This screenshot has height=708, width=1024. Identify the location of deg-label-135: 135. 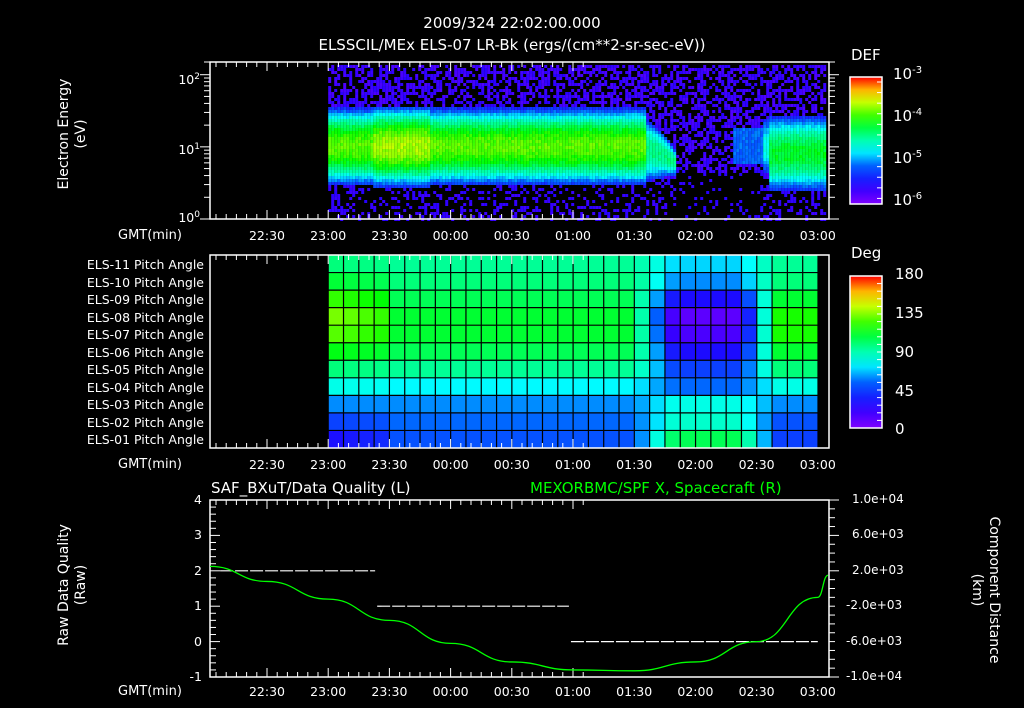
(909, 313).